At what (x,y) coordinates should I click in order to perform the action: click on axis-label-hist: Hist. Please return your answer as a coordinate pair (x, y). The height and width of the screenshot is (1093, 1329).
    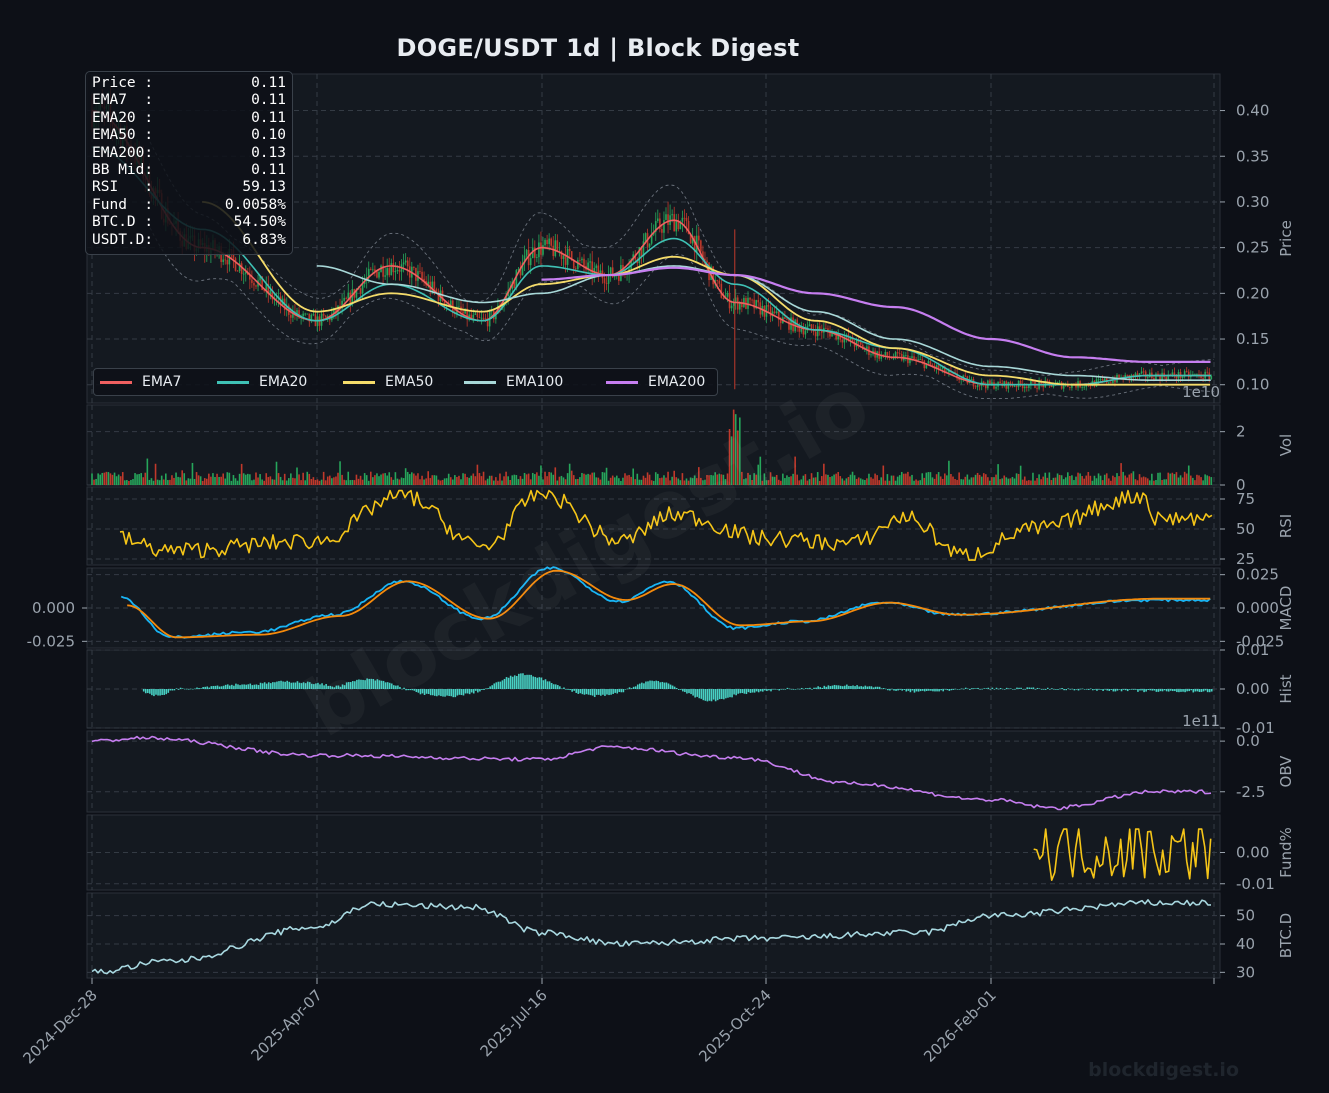
    Looking at the image, I should click on (1286, 688).